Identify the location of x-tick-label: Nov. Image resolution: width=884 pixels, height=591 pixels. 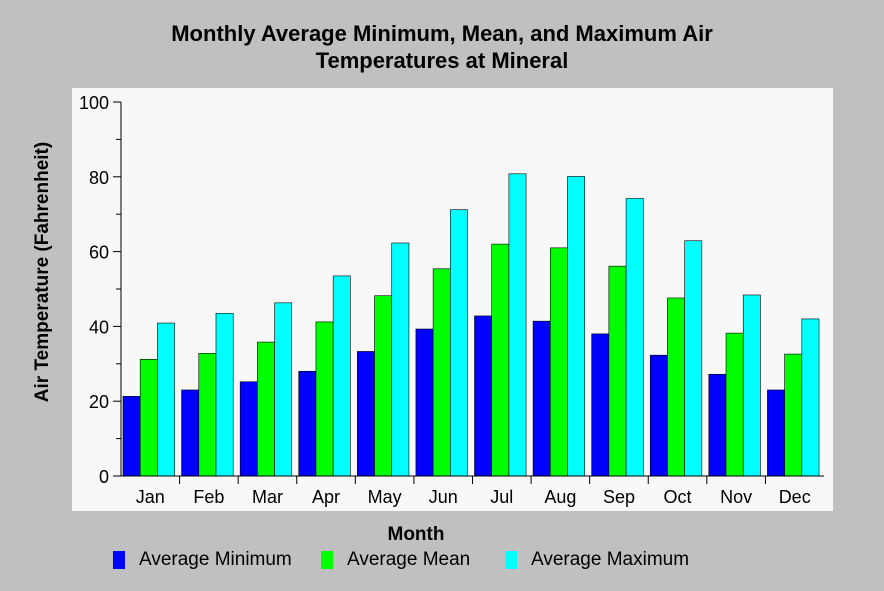
(736, 497).